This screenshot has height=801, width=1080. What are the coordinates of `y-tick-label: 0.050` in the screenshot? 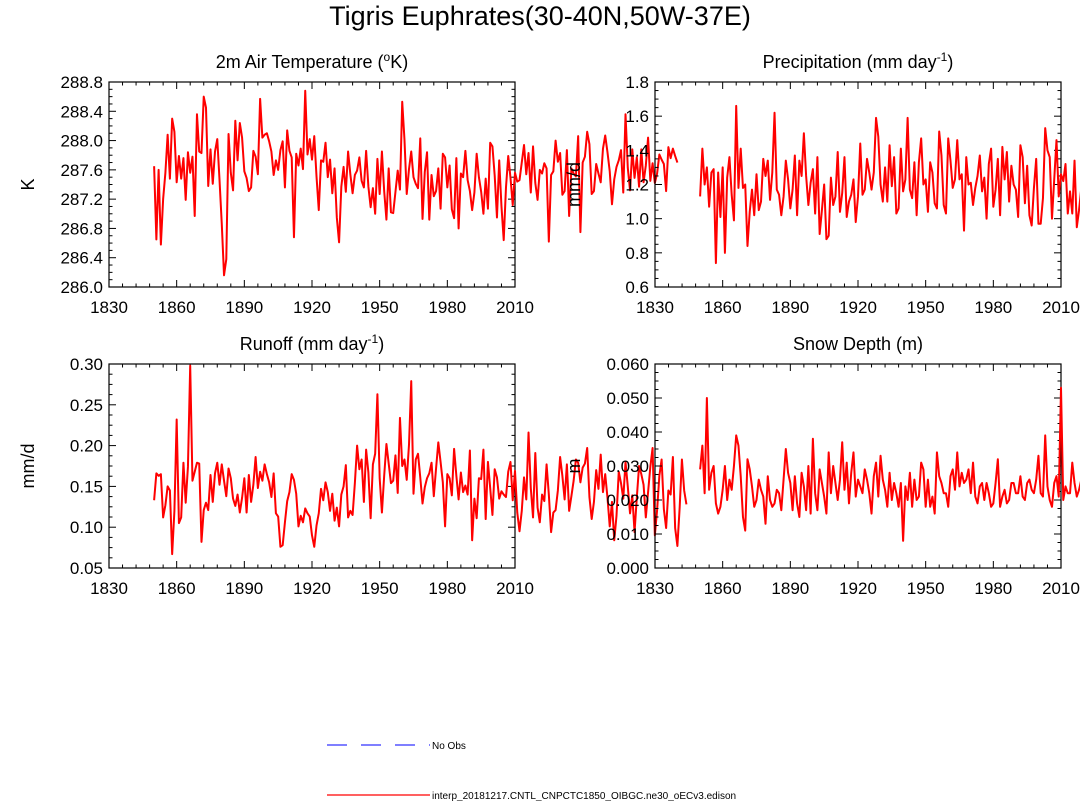 It's located at (627, 398).